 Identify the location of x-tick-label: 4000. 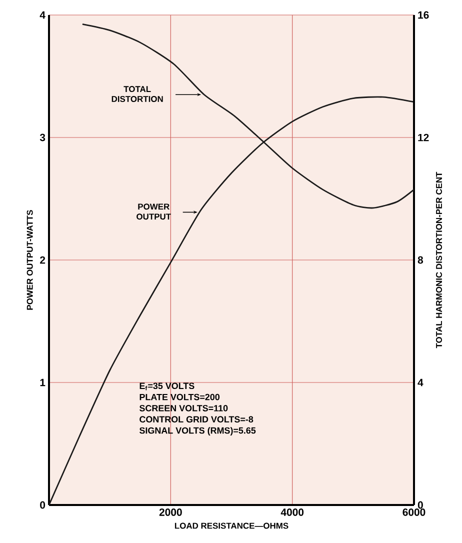
(292, 512).